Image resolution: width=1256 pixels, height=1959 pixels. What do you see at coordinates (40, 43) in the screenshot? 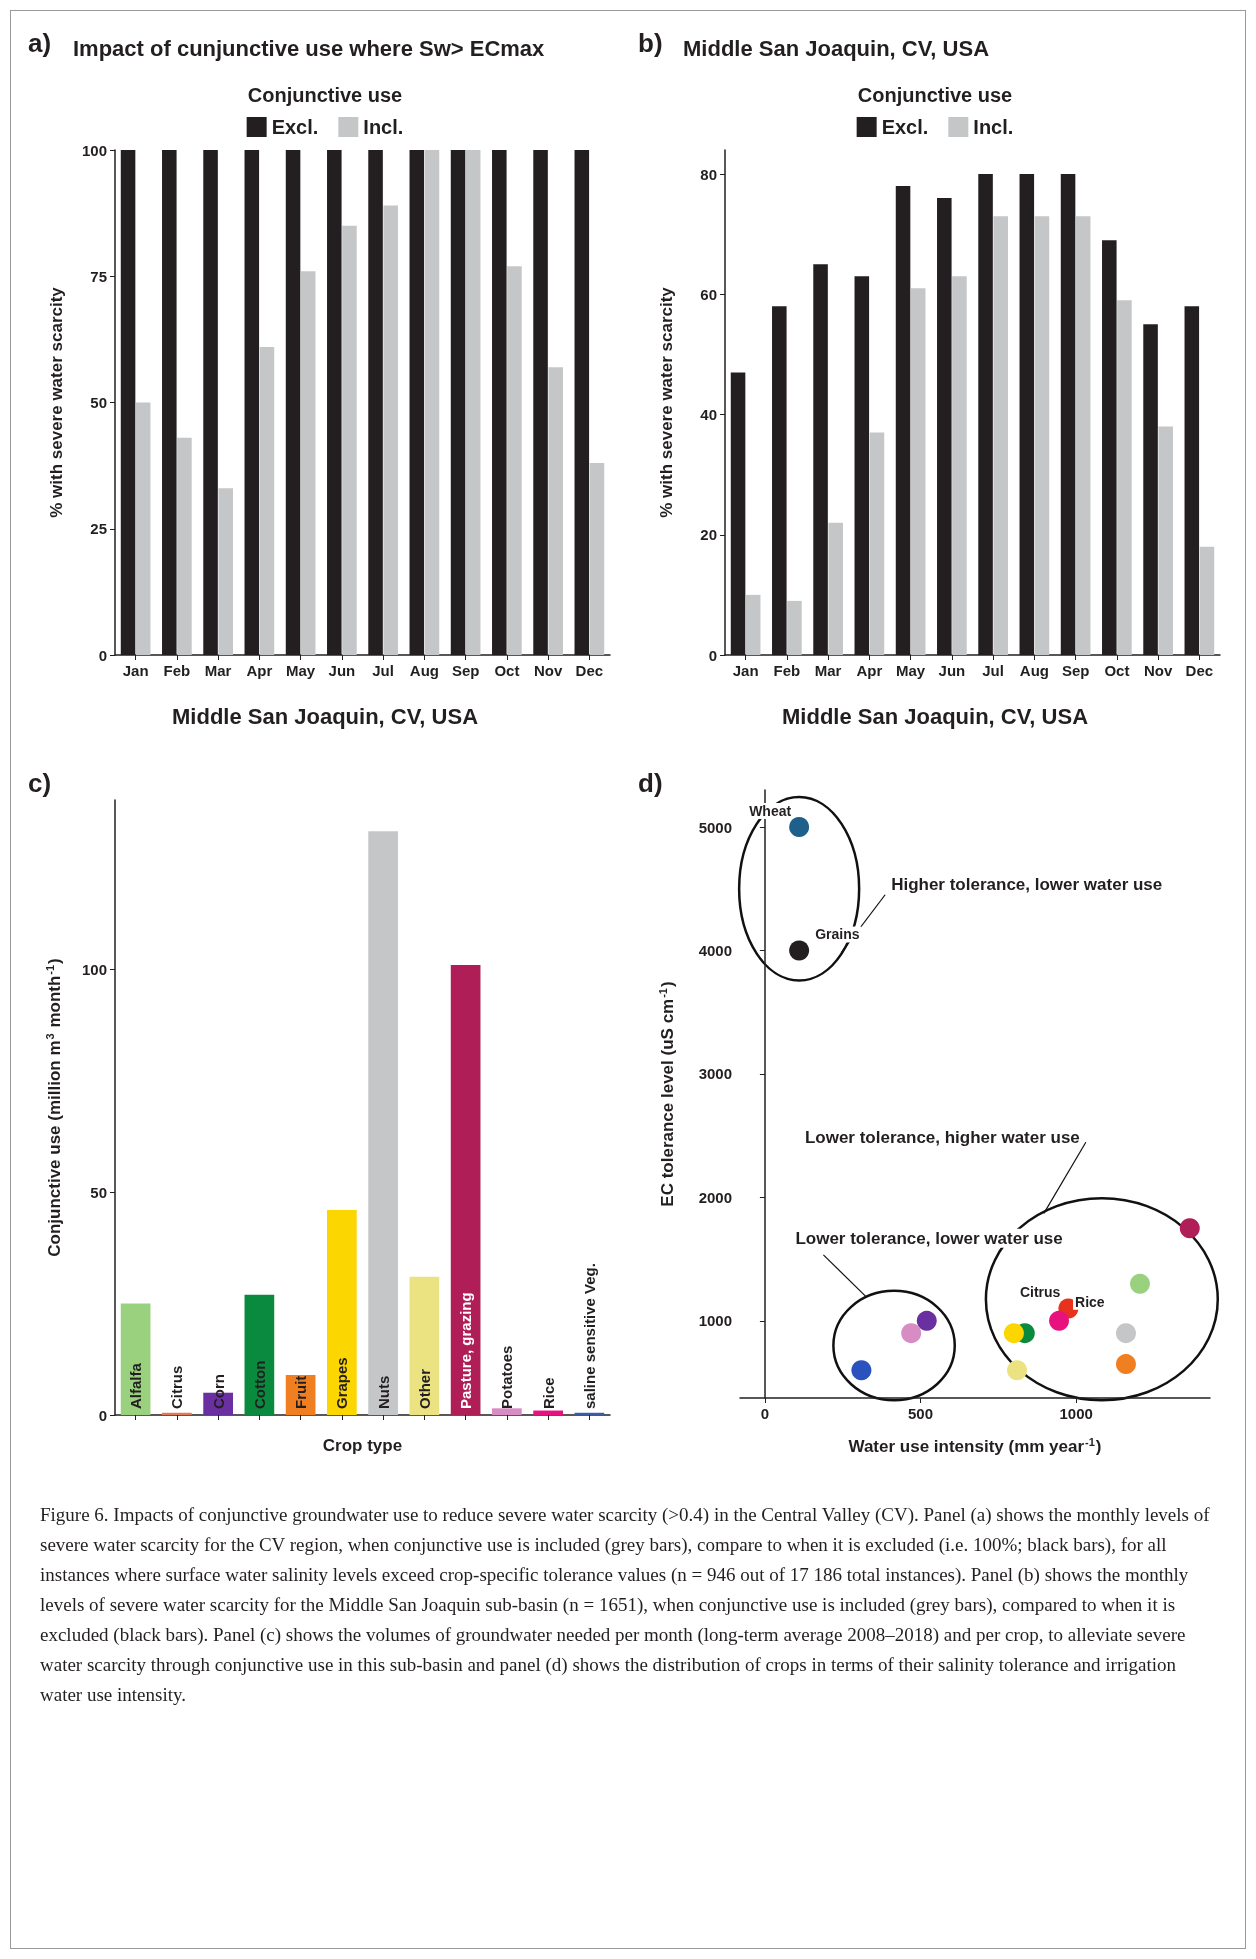
I see `text: a)` at bounding box center [40, 43].